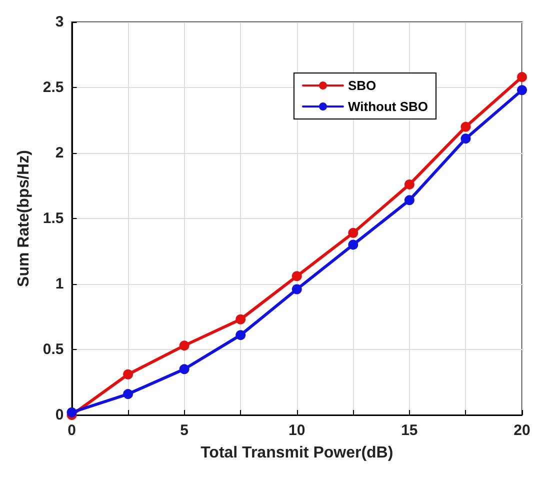  What do you see at coordinates (297, 453) in the screenshot?
I see `x-axis-title: Total Transmit Power(dB)` at bounding box center [297, 453].